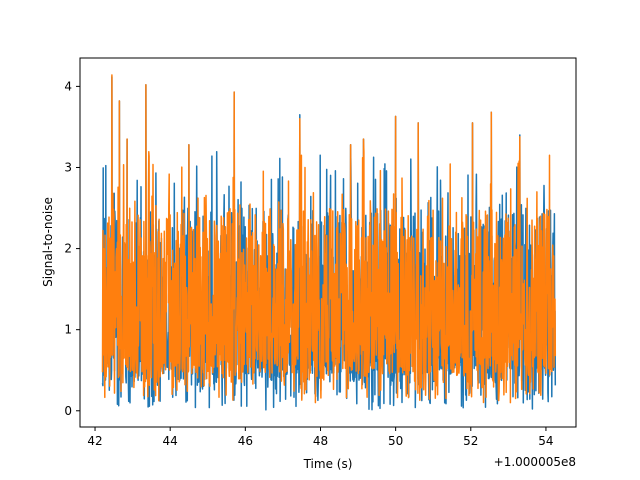 Image resolution: width=640 pixels, height=480 pixels. What do you see at coordinates (170, 441) in the screenshot?
I see `x-tick-label: 44` at bounding box center [170, 441].